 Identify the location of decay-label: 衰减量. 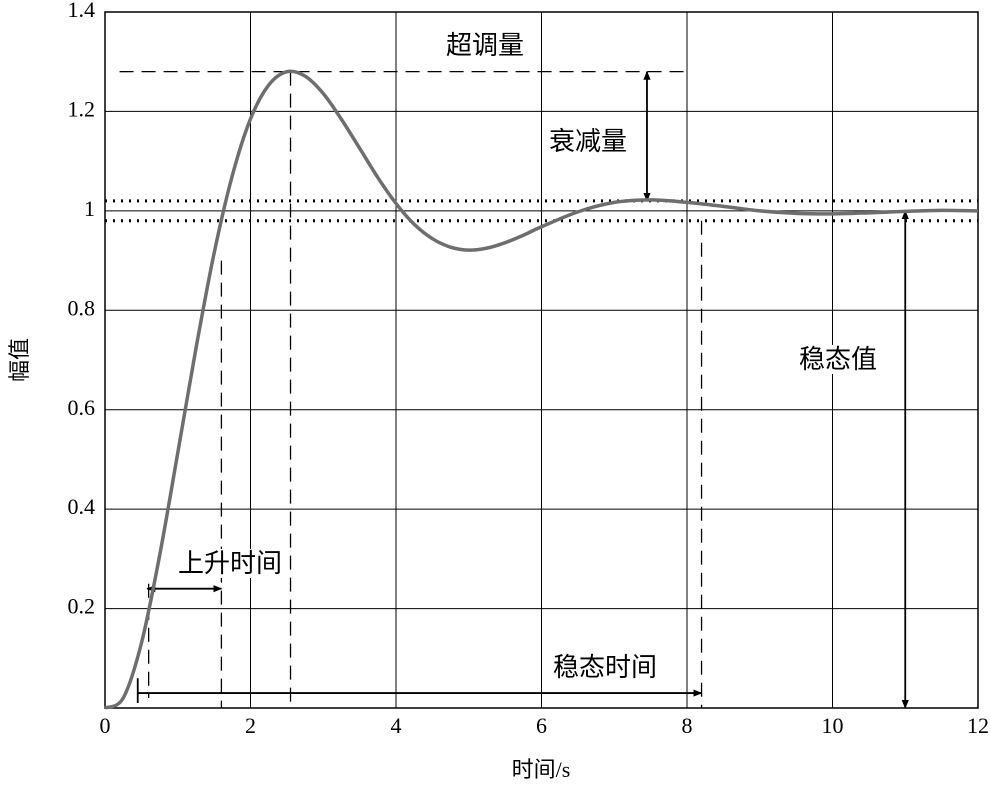
(588, 141).